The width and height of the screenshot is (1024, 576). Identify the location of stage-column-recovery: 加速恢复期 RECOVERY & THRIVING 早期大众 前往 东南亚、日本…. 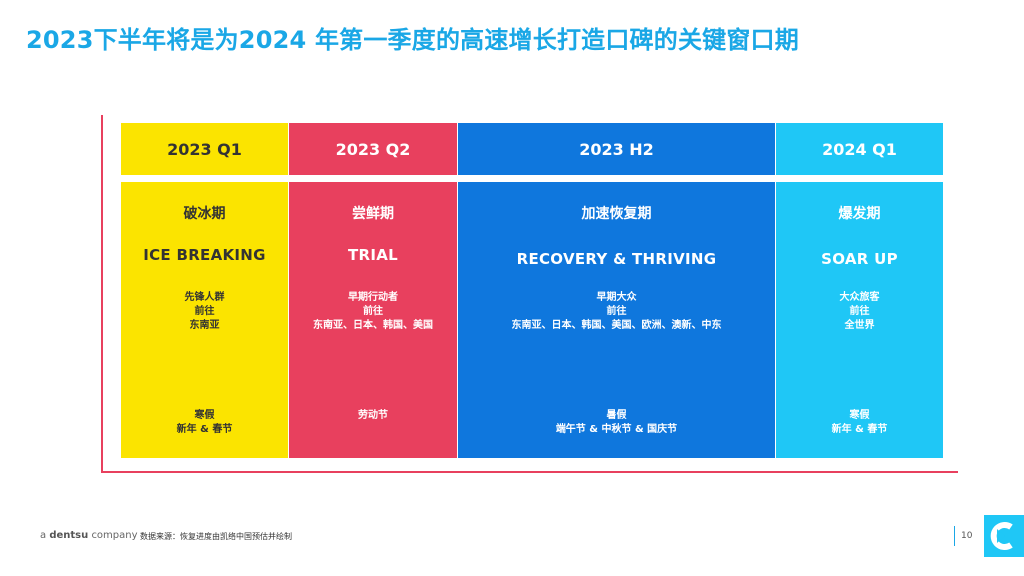
(616, 320).